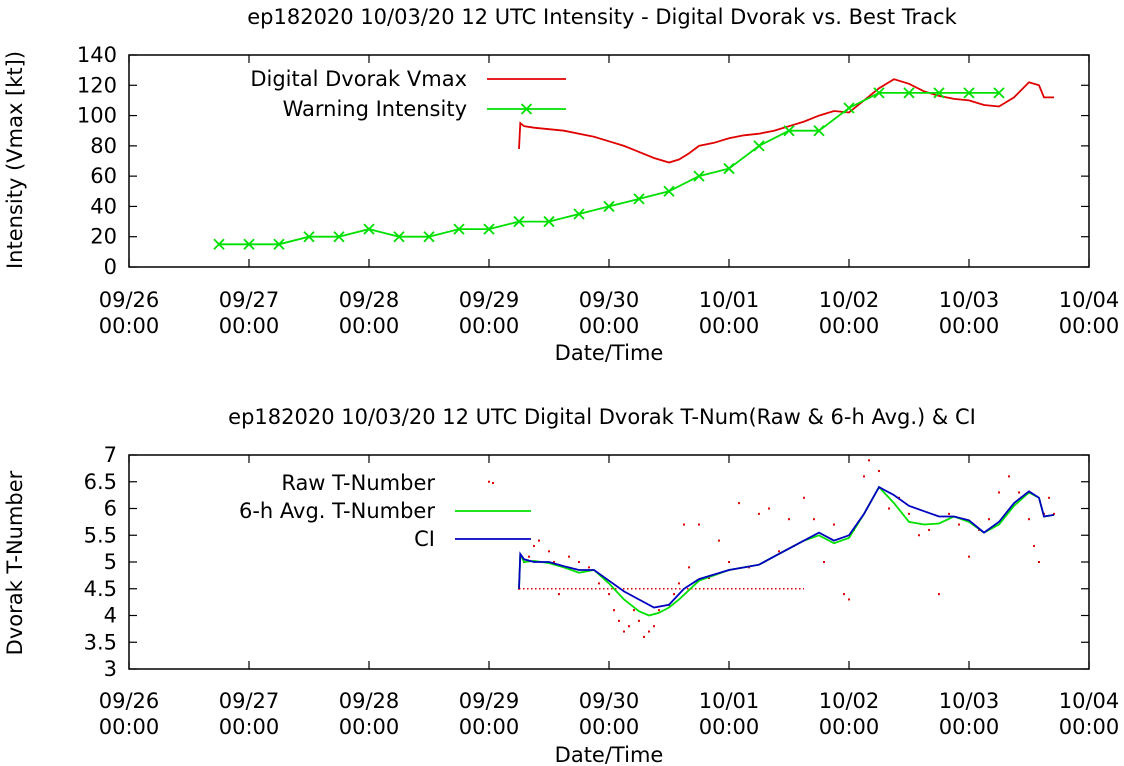 Image resolution: width=1124 pixels, height=766 pixels. Describe the element at coordinates (609, 353) in the screenshot. I see `intensity-chart-x-axis-label: Date/Time` at that location.